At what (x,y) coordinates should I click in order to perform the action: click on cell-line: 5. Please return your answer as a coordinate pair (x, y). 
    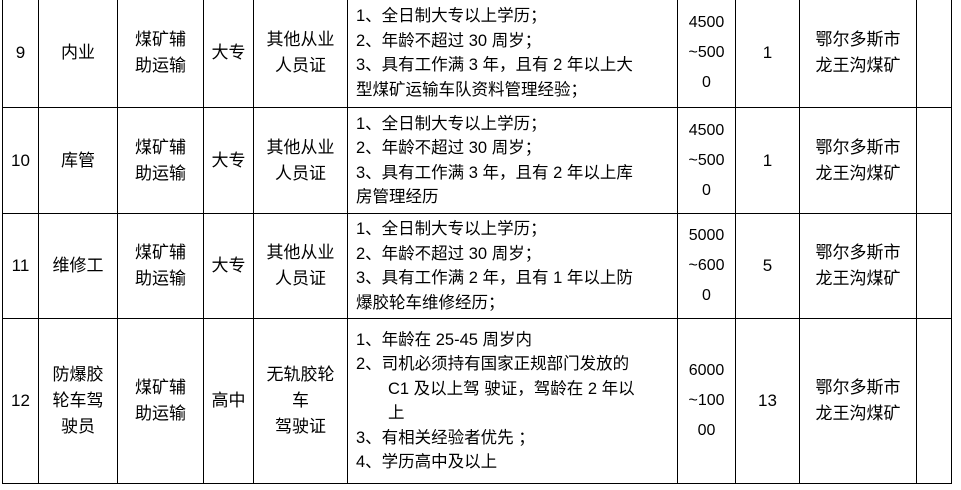
    Looking at the image, I should click on (767, 265).